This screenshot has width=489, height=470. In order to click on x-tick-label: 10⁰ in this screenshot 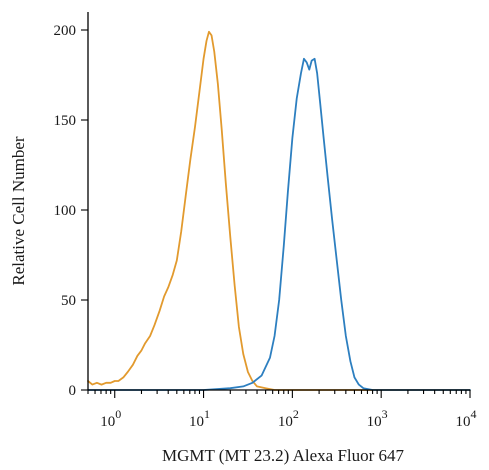, I will do `click(110, 418)`.